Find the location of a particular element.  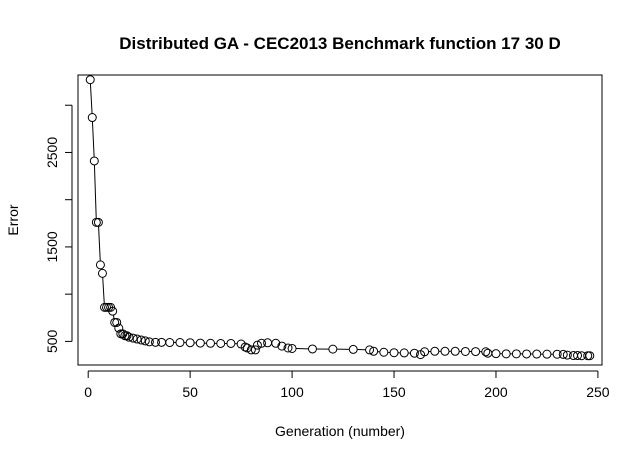

y-tick-label: 500 is located at coordinates (52, 341).